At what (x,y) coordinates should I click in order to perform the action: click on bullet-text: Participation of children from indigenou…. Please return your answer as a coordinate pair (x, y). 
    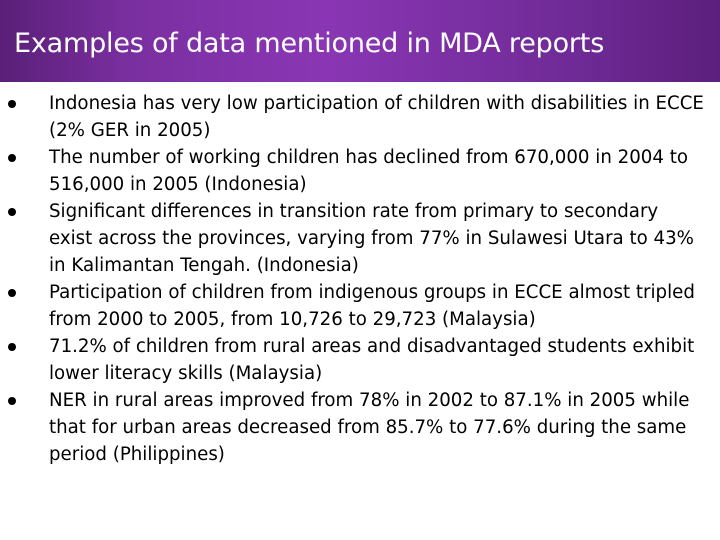
    Looking at the image, I should click on (372, 306).